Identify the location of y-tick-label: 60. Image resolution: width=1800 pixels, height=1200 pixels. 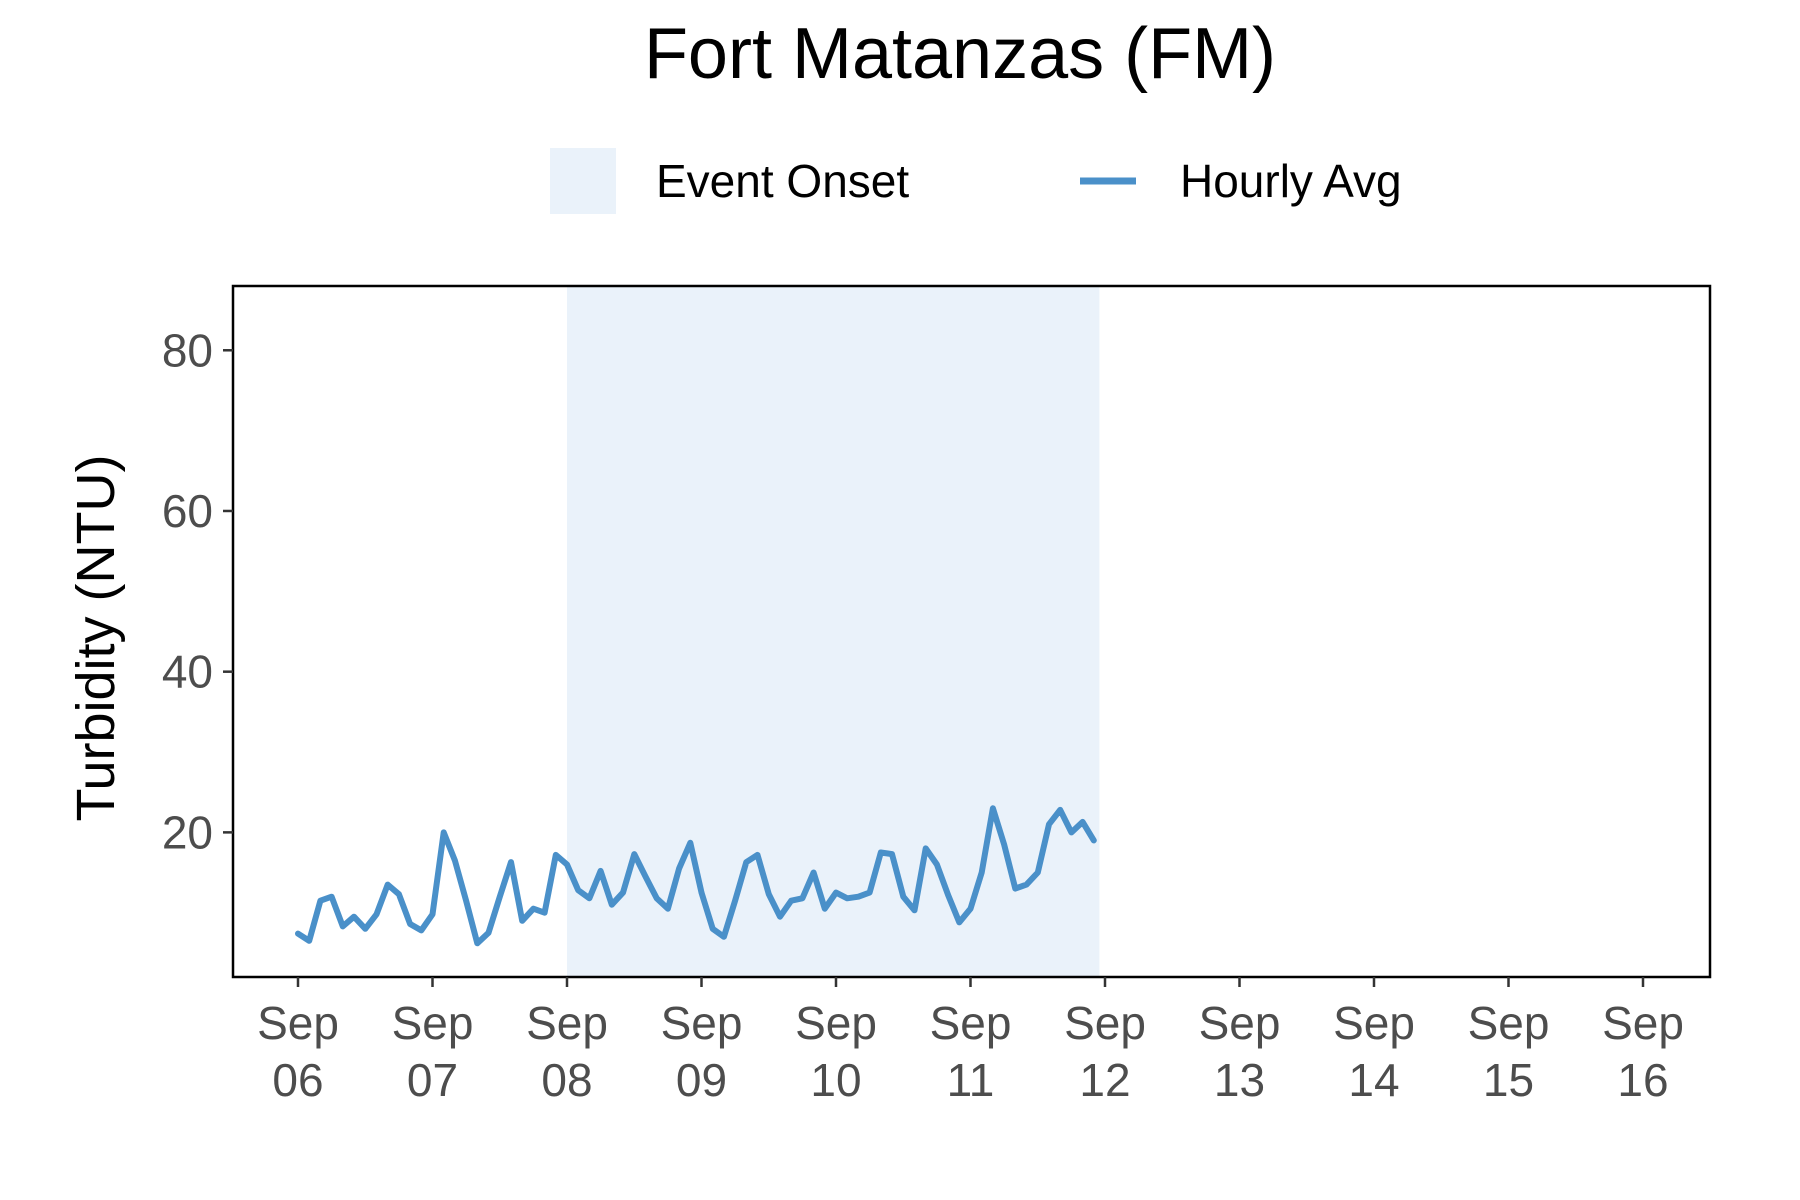
(187, 511).